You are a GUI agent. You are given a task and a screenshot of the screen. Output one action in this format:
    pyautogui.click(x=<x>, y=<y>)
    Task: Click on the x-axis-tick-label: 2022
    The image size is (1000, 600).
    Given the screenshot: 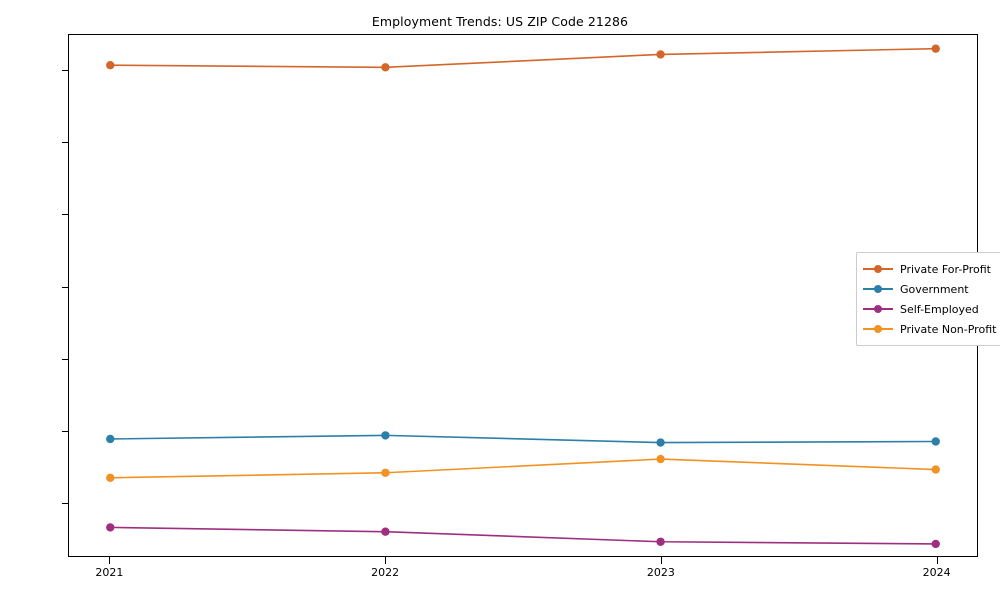 What is the action you would take?
    pyautogui.click(x=385, y=572)
    